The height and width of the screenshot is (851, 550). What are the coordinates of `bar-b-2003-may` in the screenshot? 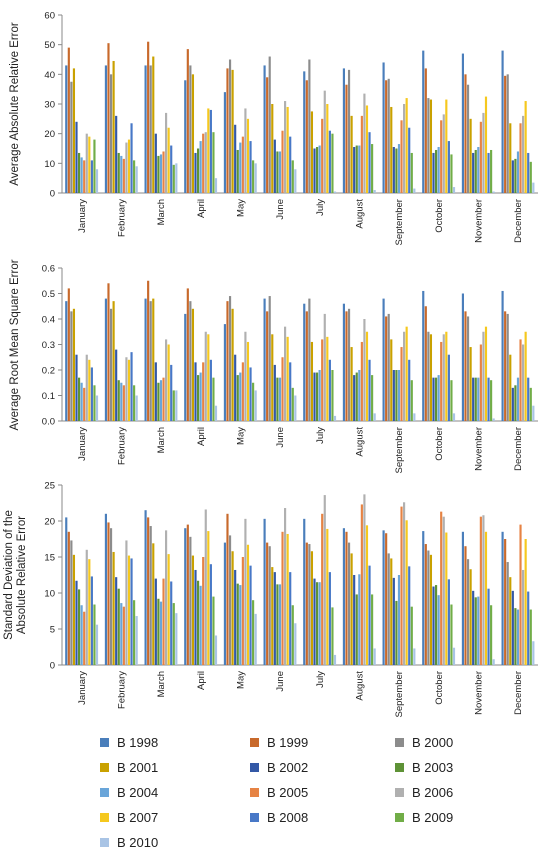 It's located at (237, 624).